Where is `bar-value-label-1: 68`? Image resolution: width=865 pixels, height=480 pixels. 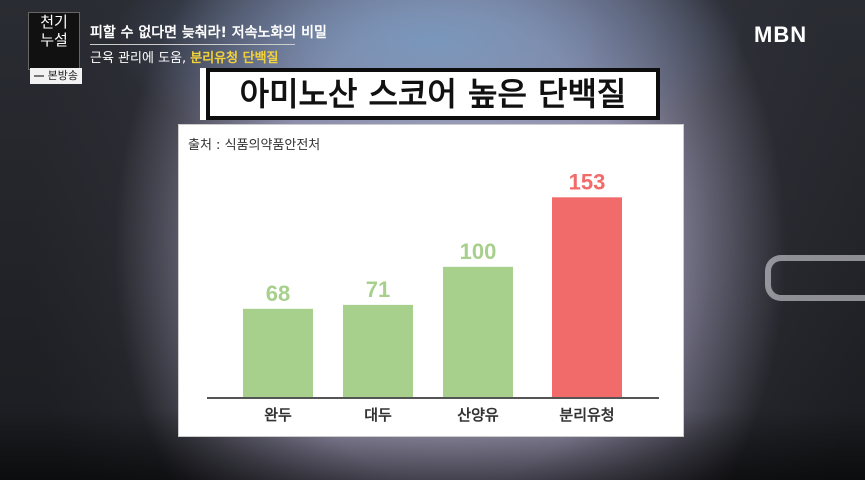 bar-value-label-1: 68 is located at coordinates (278, 293).